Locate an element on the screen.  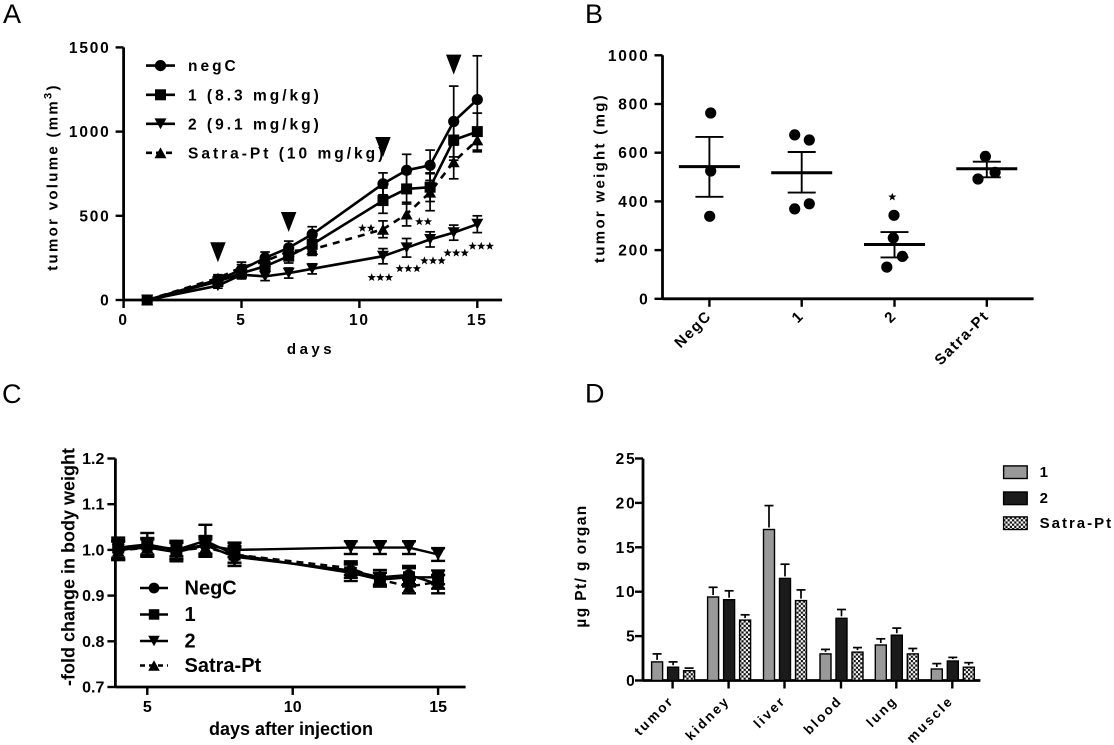
svg-text: 0.7 is located at coordinates (93, 688).